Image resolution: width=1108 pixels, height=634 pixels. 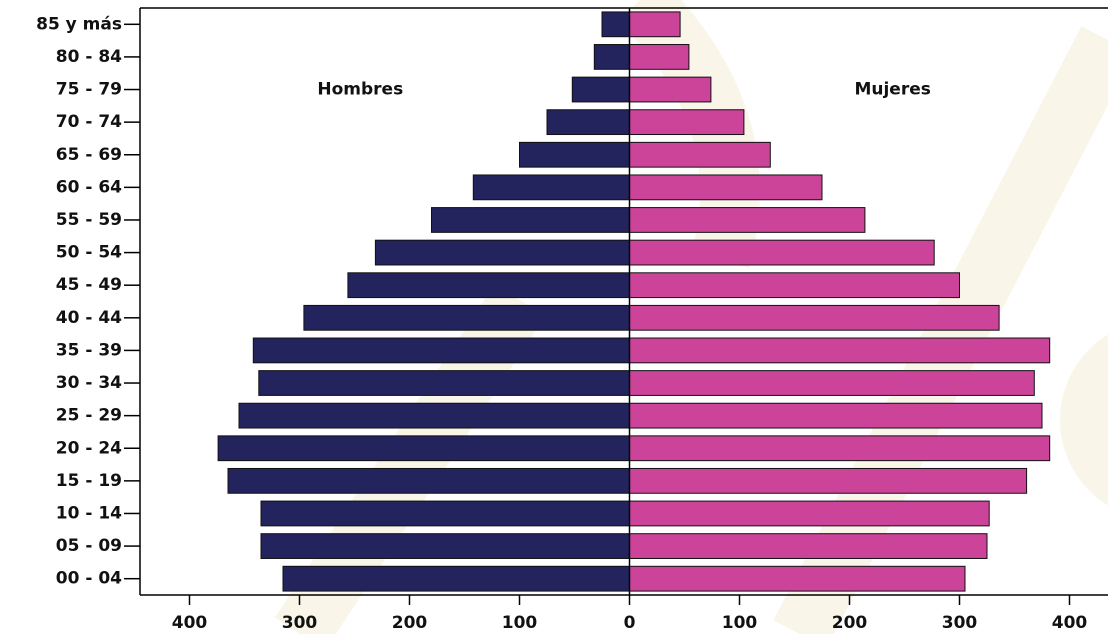 I want to click on y-tick-label: 80 - 84, so click(x=89, y=57).